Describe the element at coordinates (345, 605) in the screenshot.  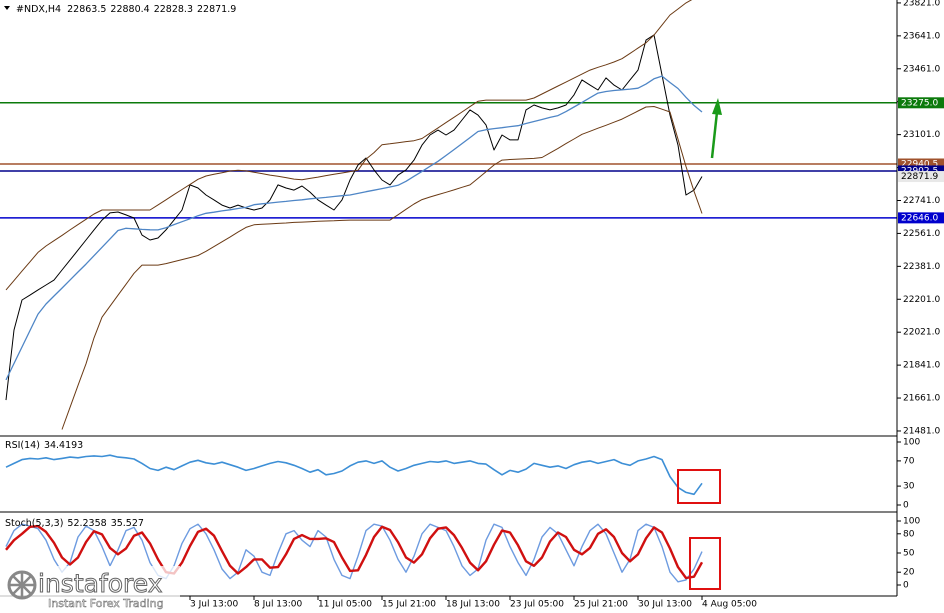
I see `x-tick-label: 11 Jul 05:00` at that location.